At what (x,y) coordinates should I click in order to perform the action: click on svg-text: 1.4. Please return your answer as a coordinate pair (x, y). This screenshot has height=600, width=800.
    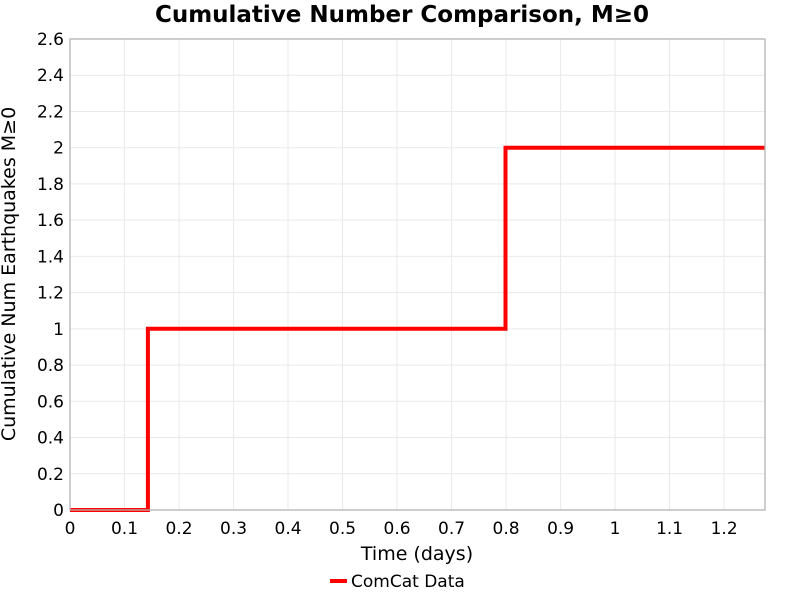
    Looking at the image, I should click on (50, 257).